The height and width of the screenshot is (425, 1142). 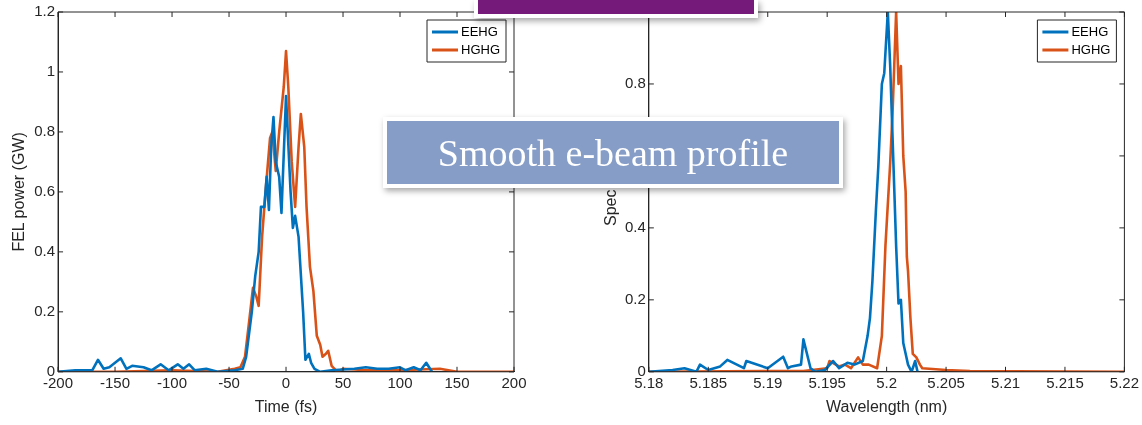 What do you see at coordinates (343, 382) in the screenshot?
I see `x-tick-label: 50` at bounding box center [343, 382].